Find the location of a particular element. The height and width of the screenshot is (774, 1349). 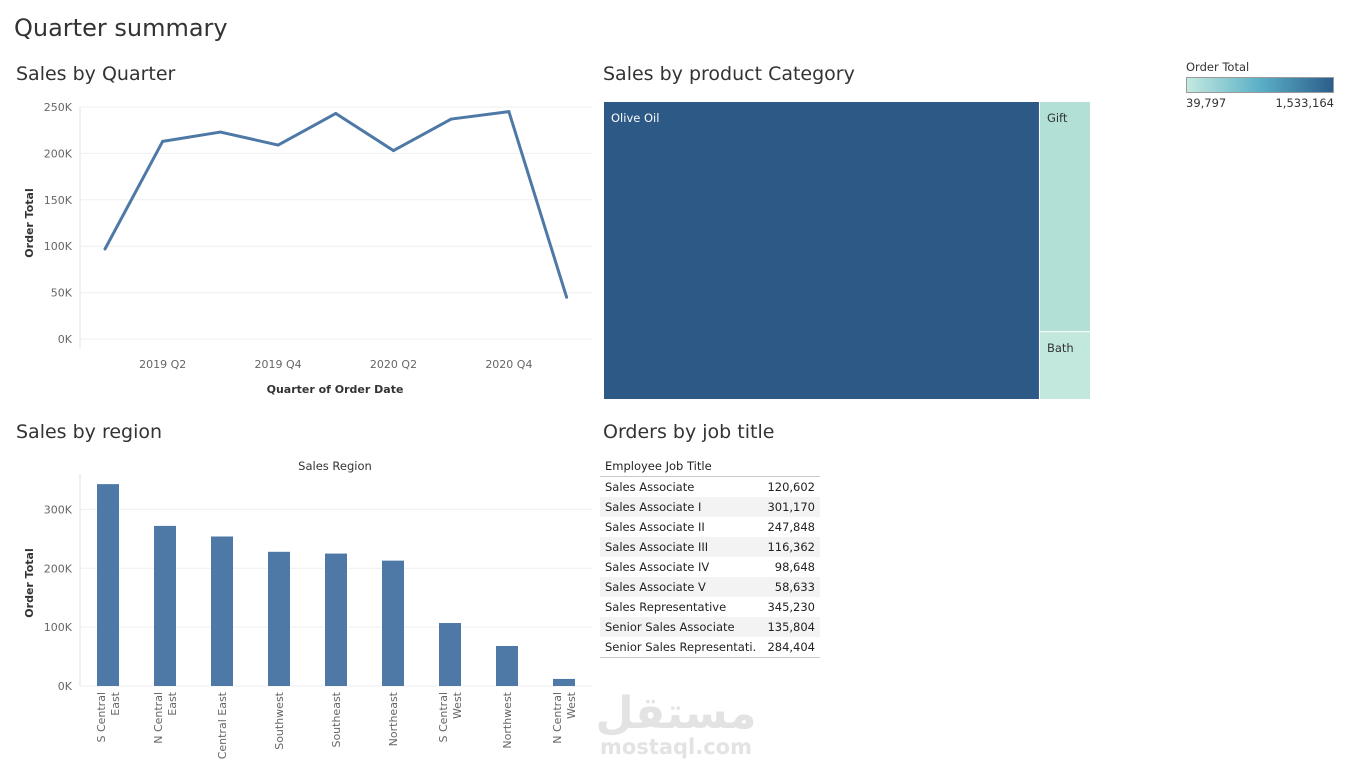

x-tick-label: Northeast is located at coordinates (393, 718).